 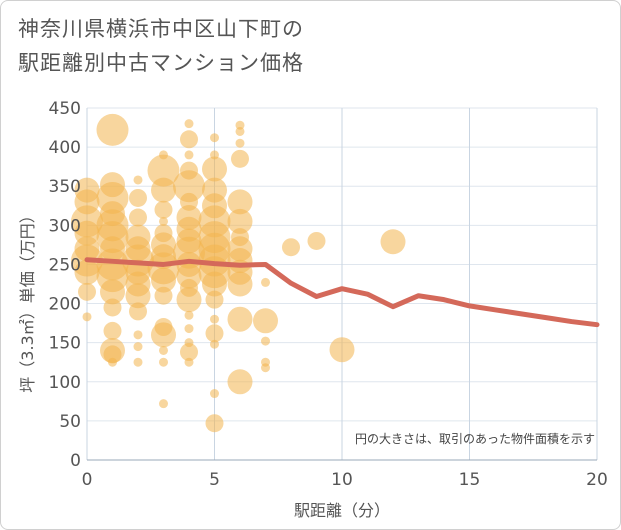 I want to click on y-tick-label: 450, so click(x=65, y=109).